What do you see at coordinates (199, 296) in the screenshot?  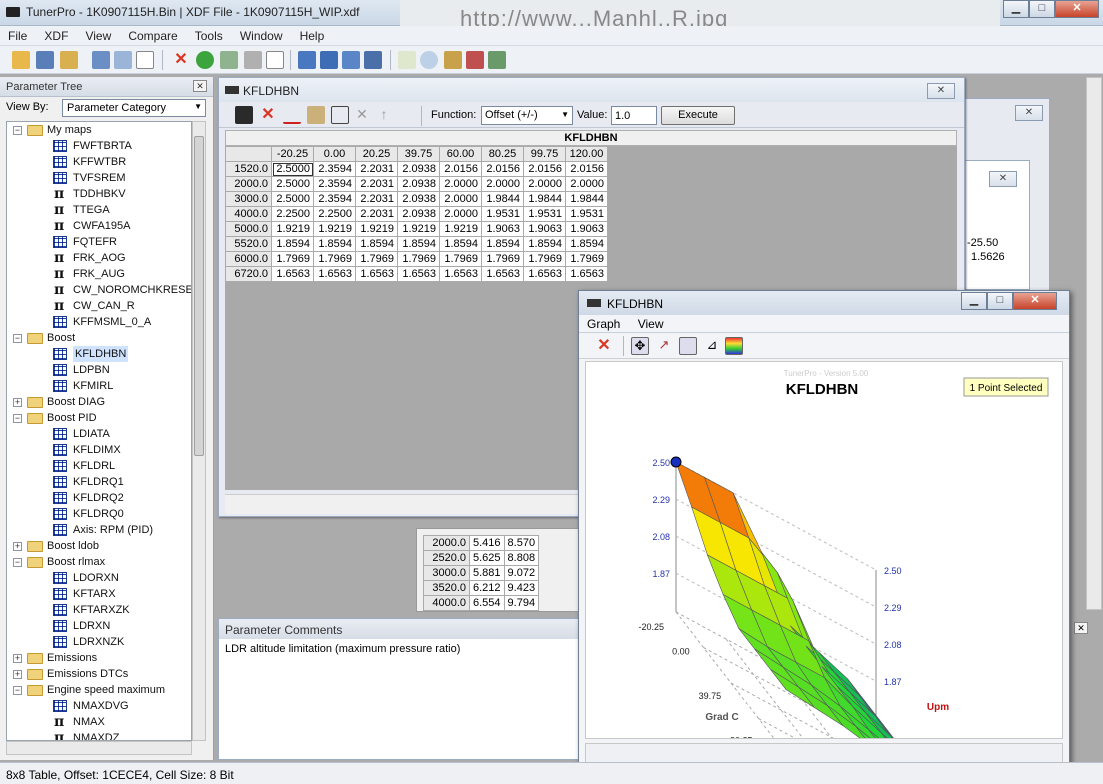 I see `scrollbar-thumb` at bounding box center [199, 296].